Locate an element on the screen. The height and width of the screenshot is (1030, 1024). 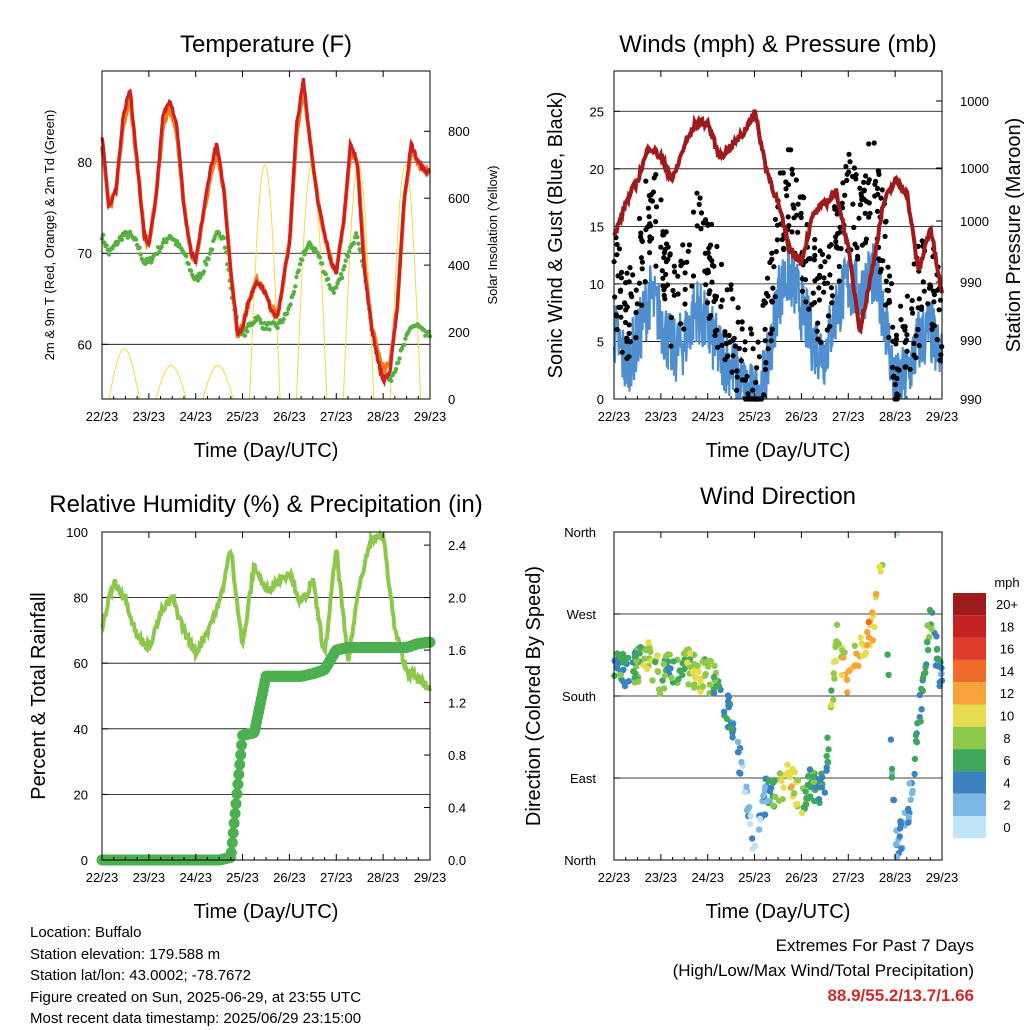
legend-label: 16 is located at coordinates (1007, 649).